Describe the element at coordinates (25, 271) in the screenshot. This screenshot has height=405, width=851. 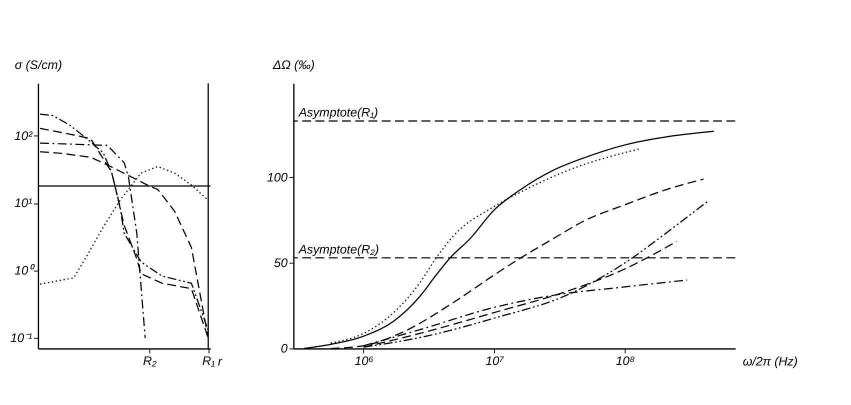
I see `y-tick-label: 10⁰` at that location.